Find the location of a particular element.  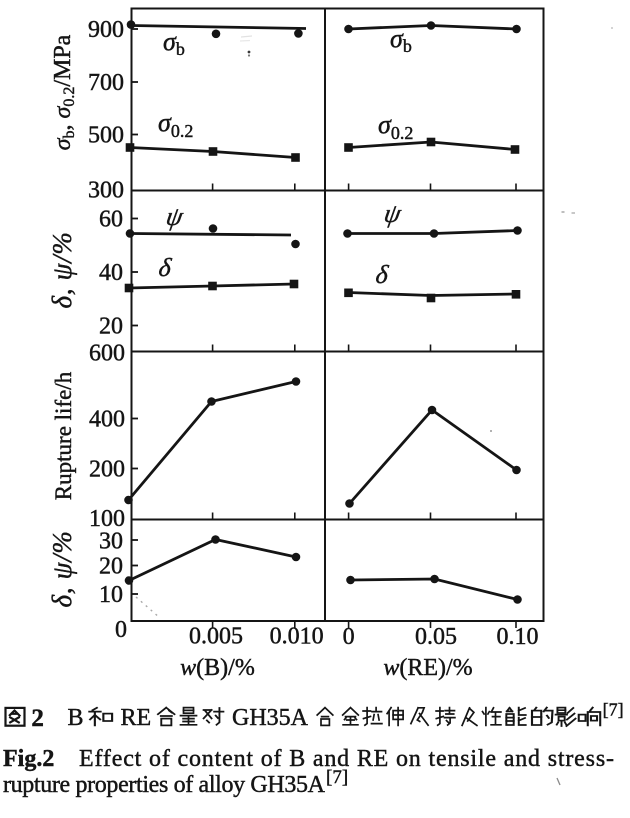

svg-text: 600 is located at coordinates (107, 354).